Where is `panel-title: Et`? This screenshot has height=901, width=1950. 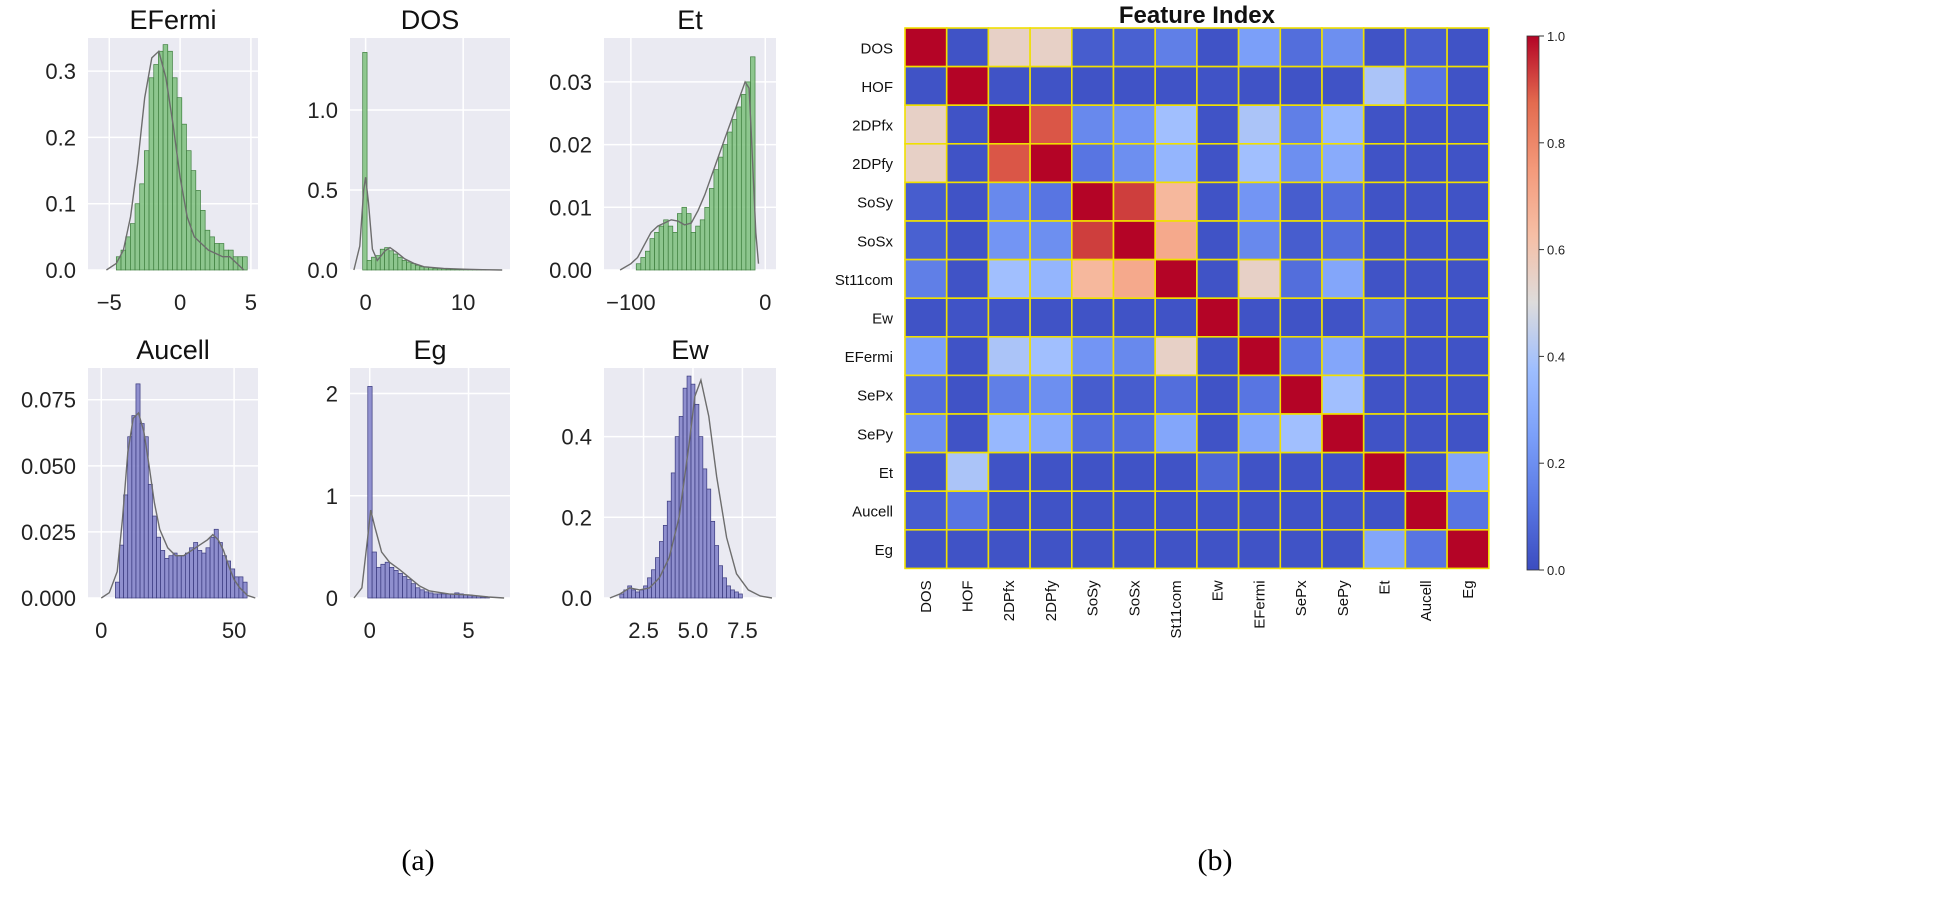
panel-title: Et is located at coordinates (690, 20).